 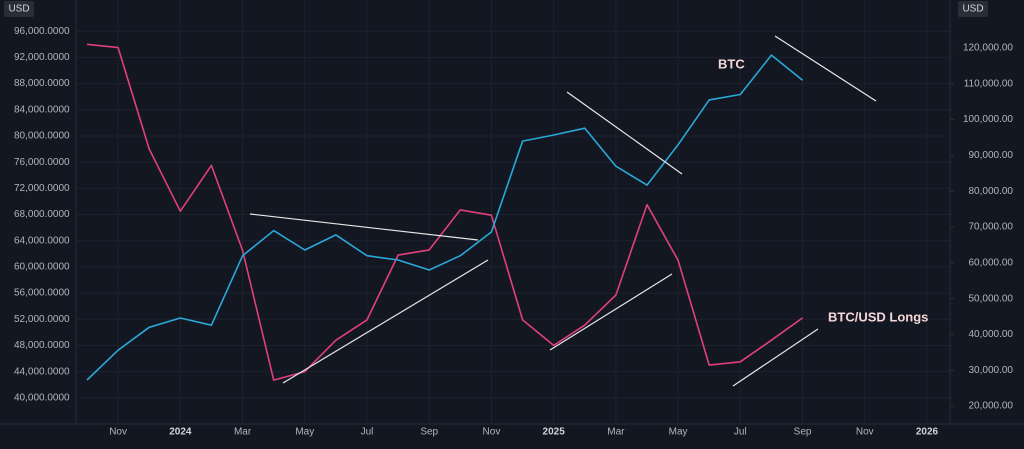 What do you see at coordinates (989, 83) in the screenshot?
I see `y2-tick-label: 110,000.00` at bounding box center [989, 83].